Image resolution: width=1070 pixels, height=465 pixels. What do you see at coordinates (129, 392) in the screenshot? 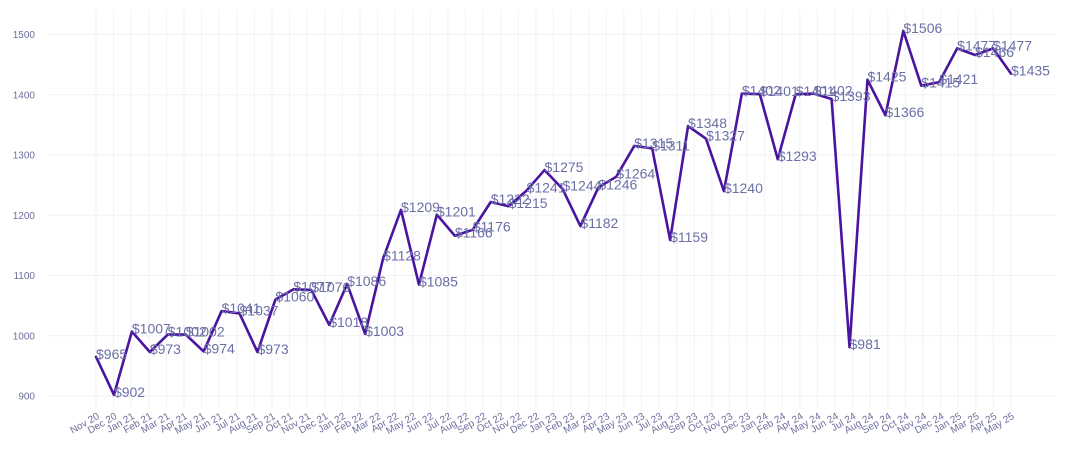
I see `data-label: $902` at bounding box center [129, 392].